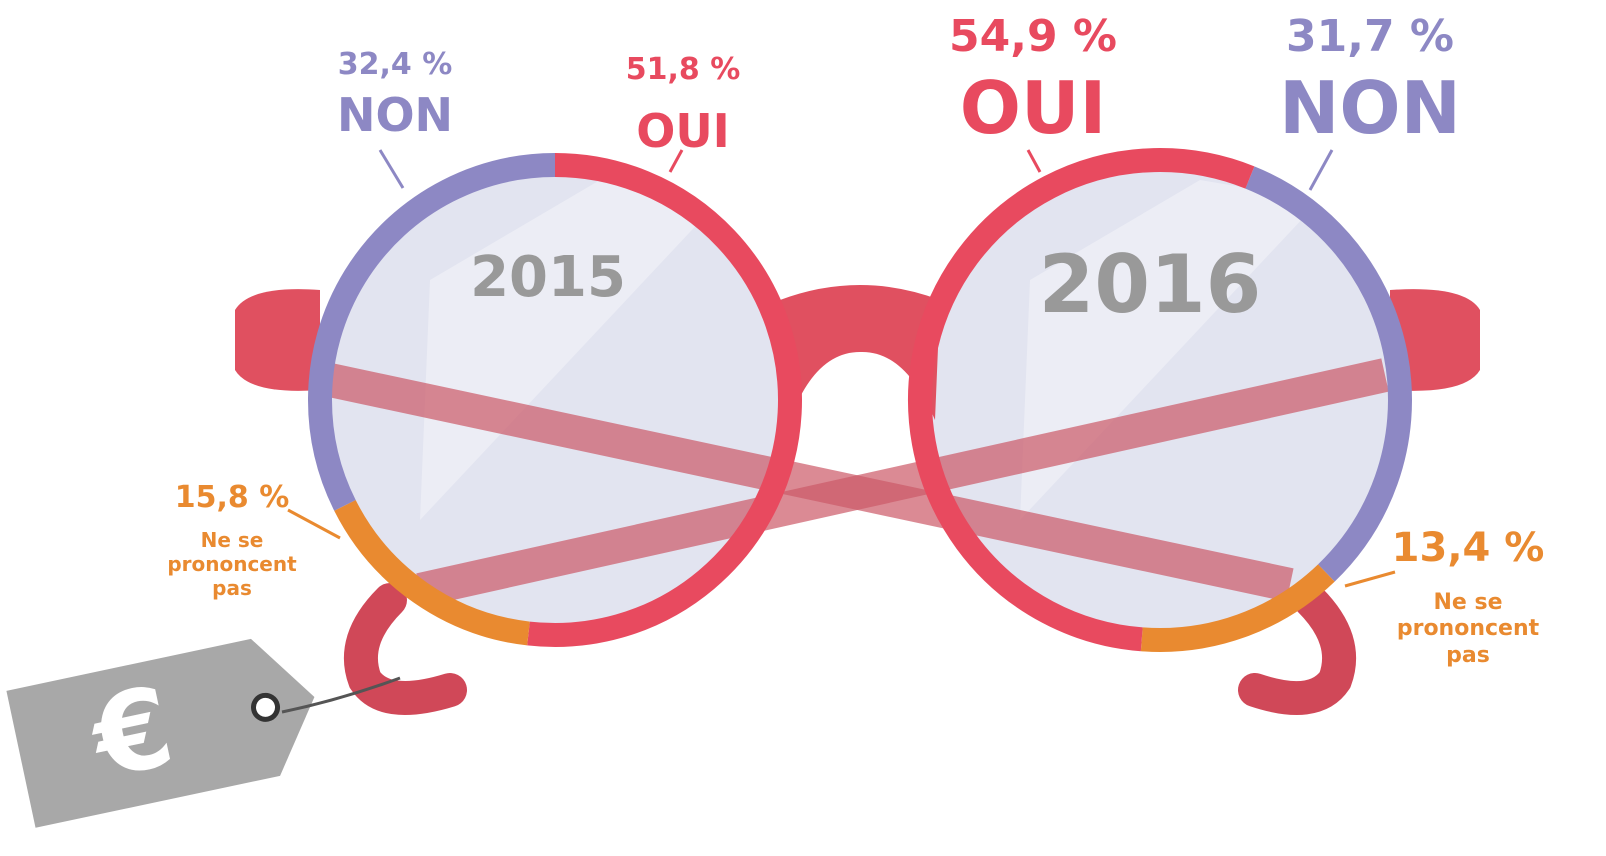 The height and width of the screenshot is (856, 1606). Describe the element at coordinates (860, 352) in the screenshot. I see `bridge` at that location.